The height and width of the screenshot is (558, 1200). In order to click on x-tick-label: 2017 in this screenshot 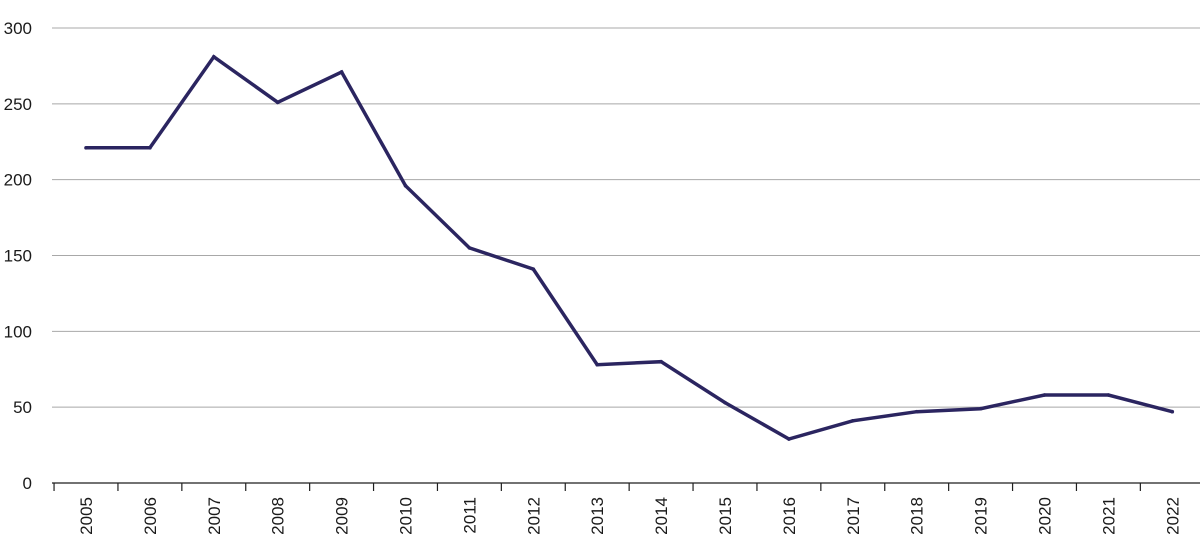, I will do `click(853, 516)`.